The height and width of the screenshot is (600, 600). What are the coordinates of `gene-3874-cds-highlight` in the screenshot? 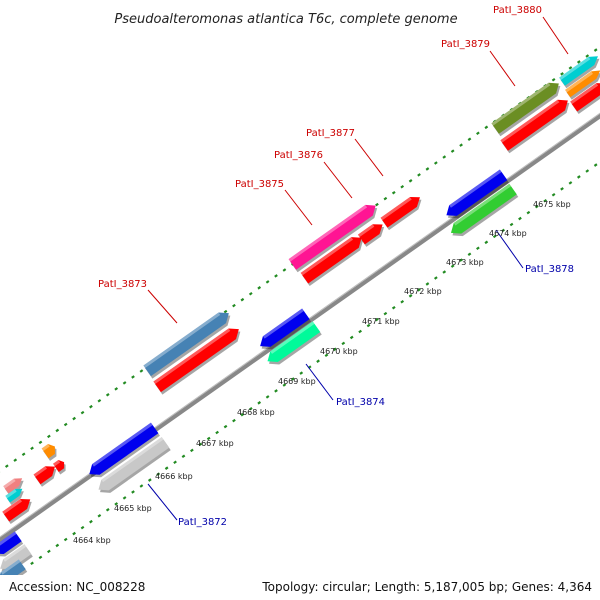 It's located at (292, 337).